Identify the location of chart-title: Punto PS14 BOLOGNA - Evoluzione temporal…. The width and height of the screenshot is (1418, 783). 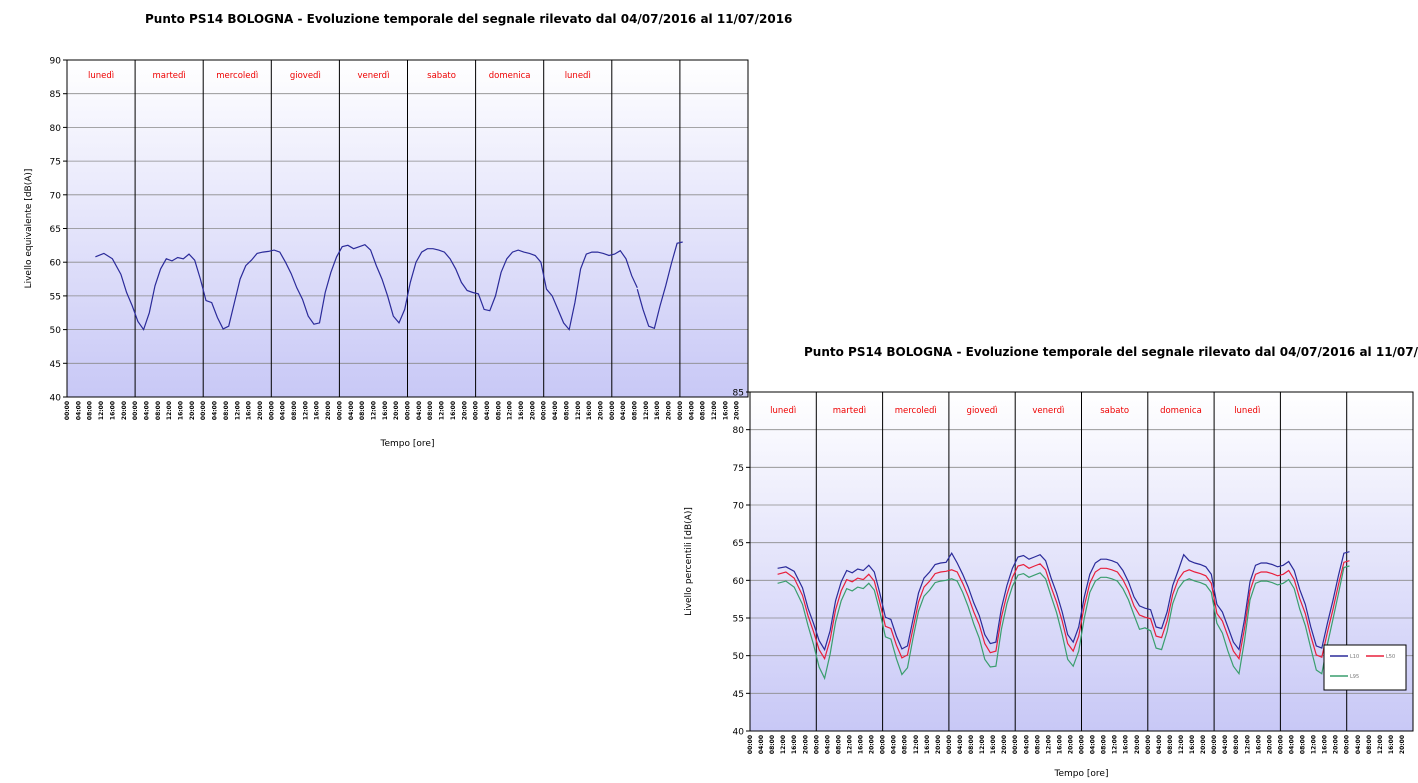
(1111, 352).